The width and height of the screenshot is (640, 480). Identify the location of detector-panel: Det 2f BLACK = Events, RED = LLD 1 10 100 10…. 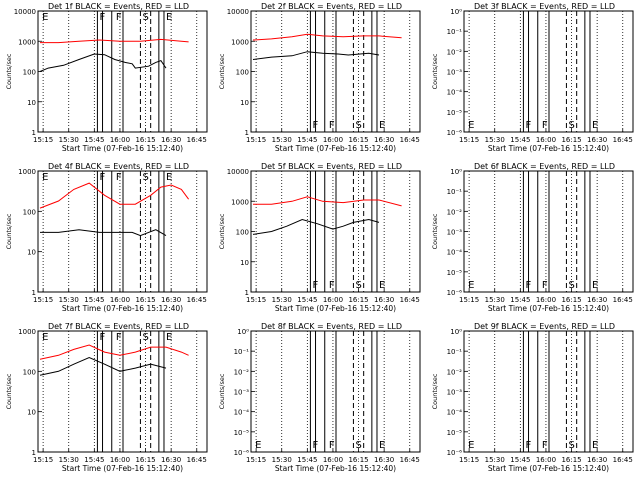
(319, 77).